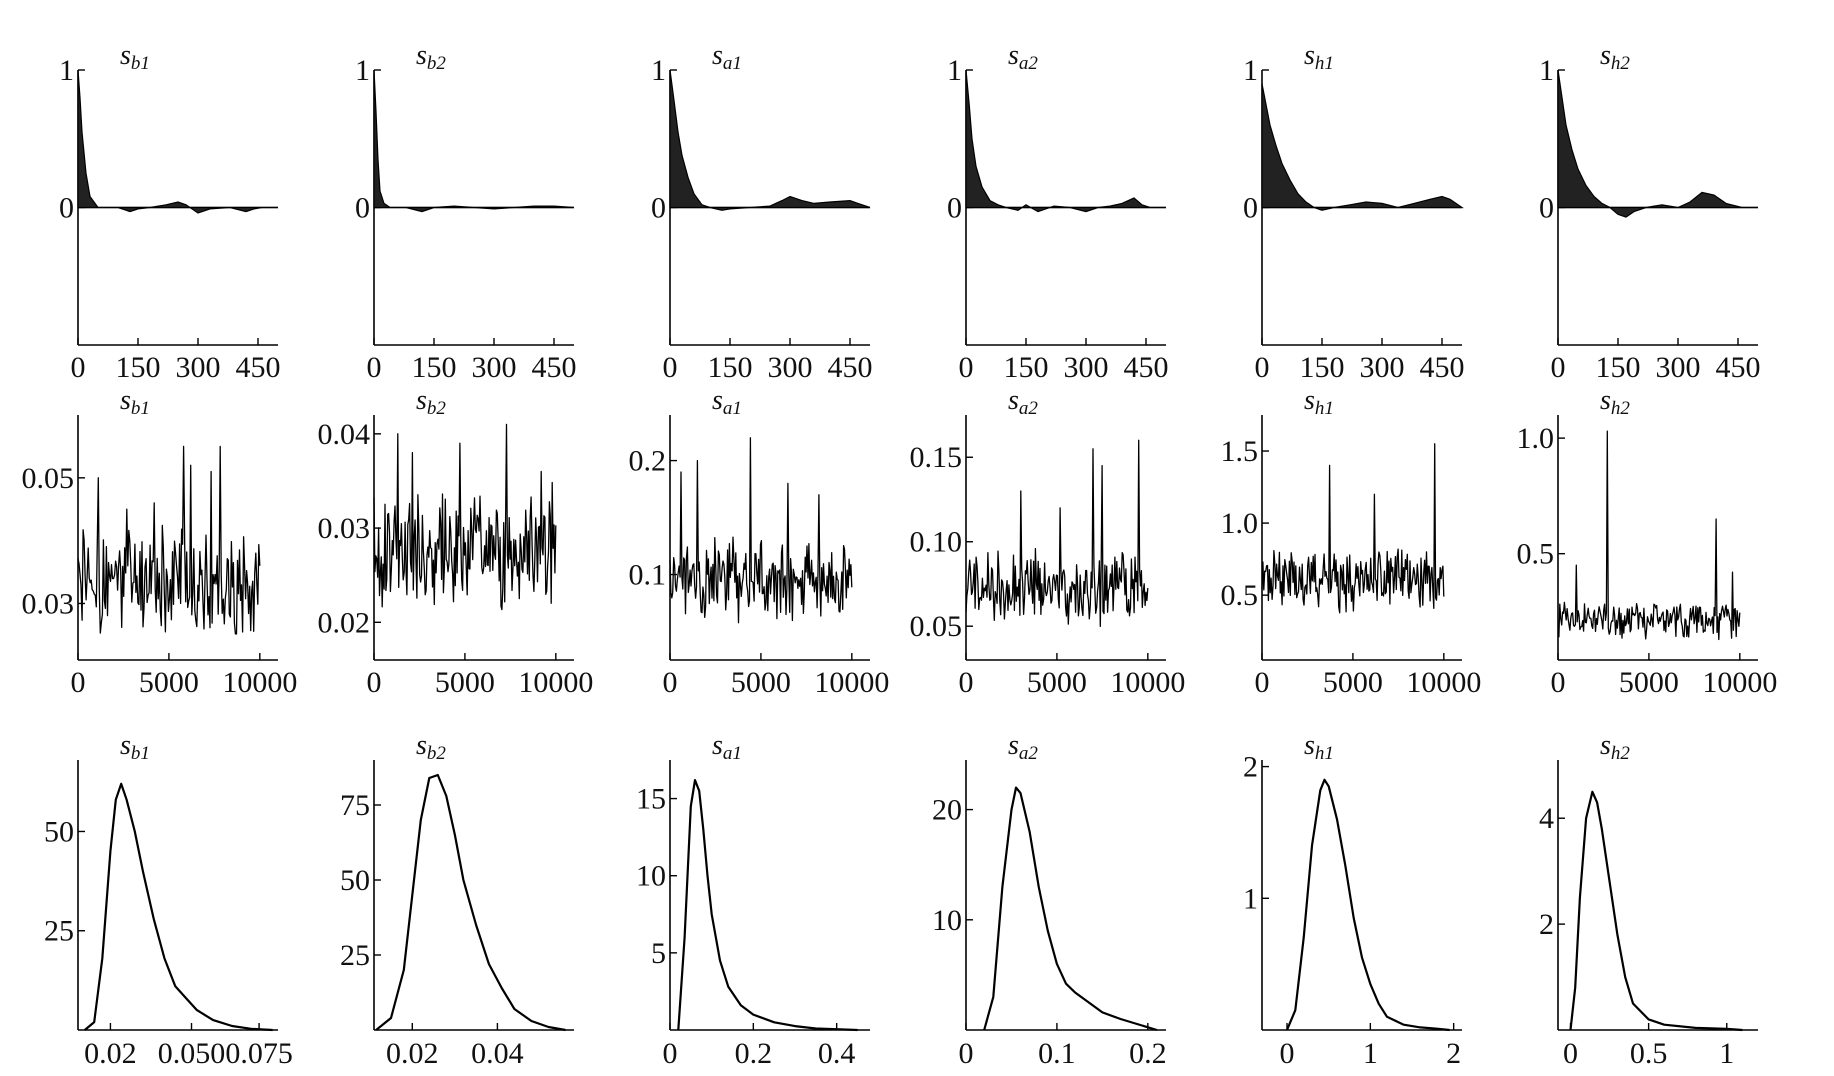  I want to click on chart-svg: sb2 1 0 0 150 300 450, so click(466, 212).